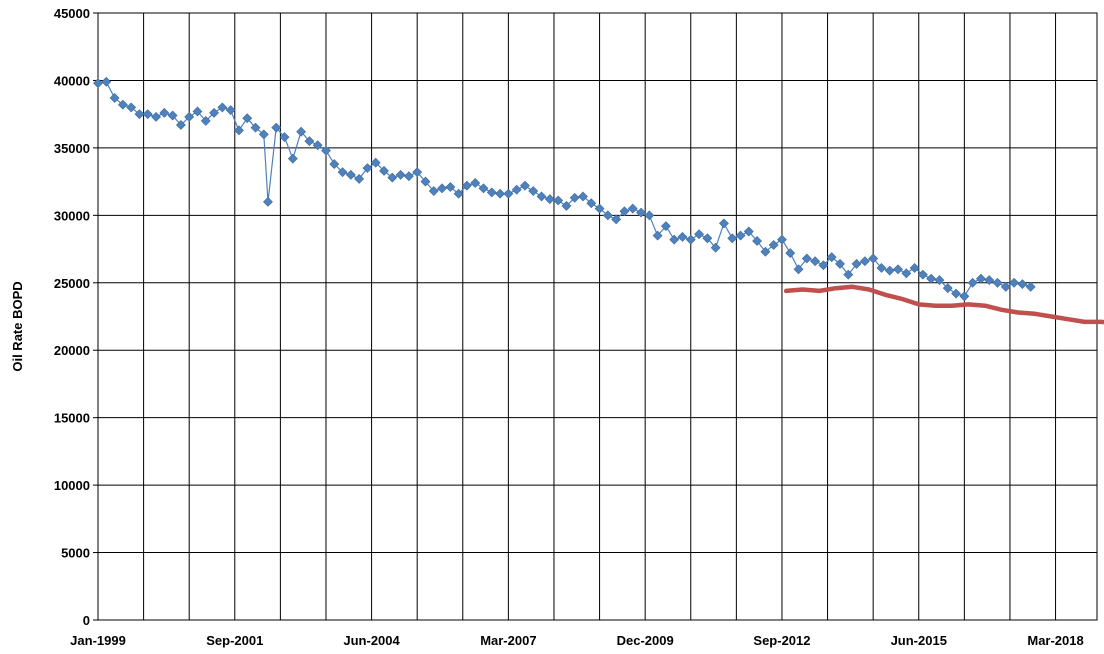  Describe the element at coordinates (781, 640) in the screenshot. I see `x-tick-label: Sep-2012` at that location.